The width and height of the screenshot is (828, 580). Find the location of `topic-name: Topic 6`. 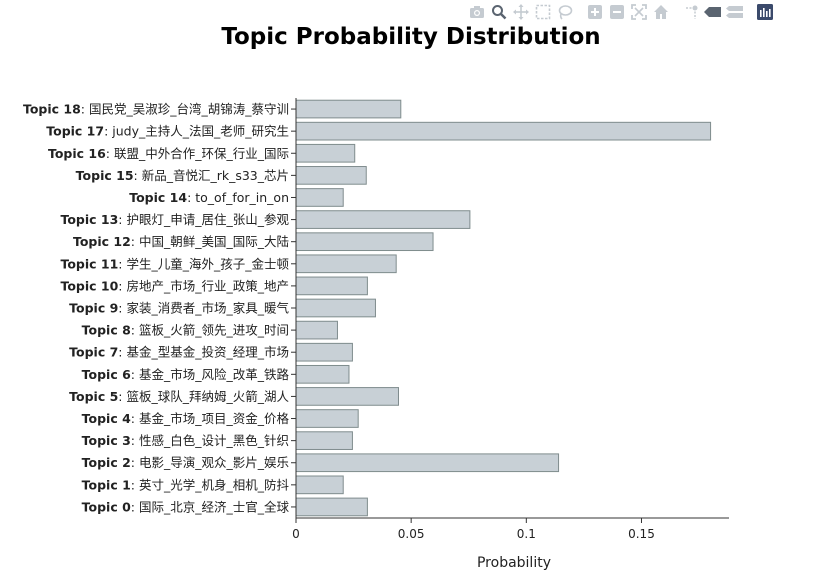

topic-name: Topic 6 is located at coordinates (106, 374).